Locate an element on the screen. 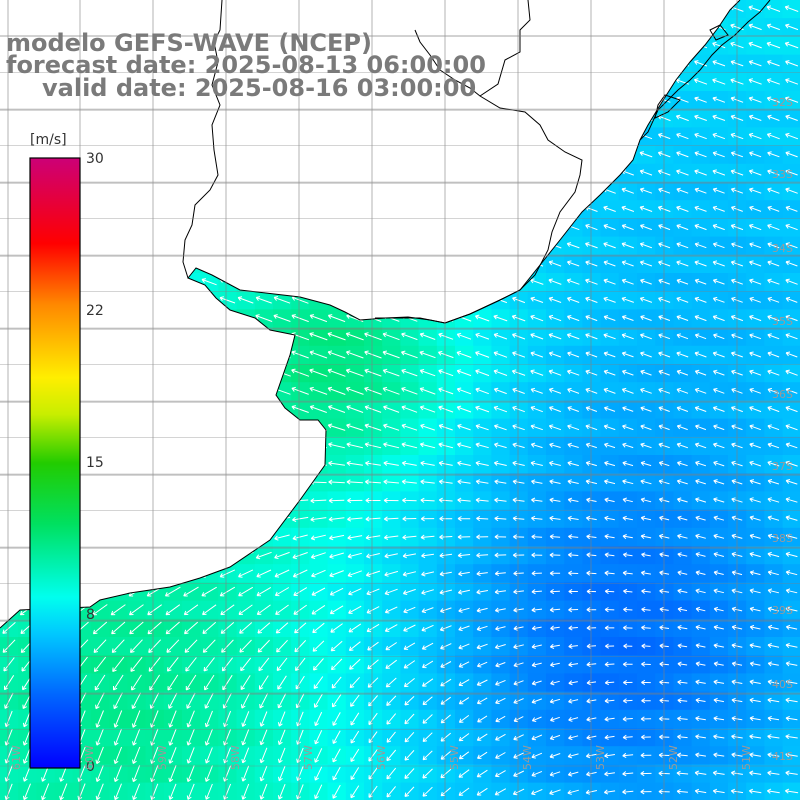 This screenshot has width=800, height=804. colorbar-unit: [m/s] is located at coordinates (48, 140).